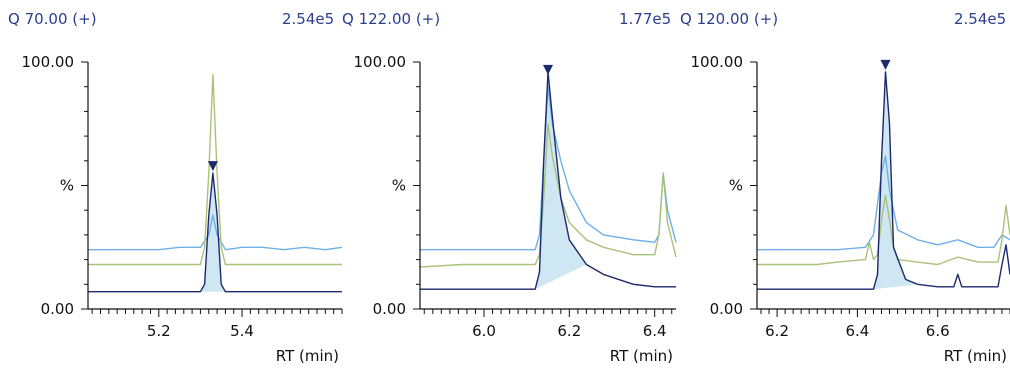 The image size is (1010, 369). I want to click on chart-3-intensity: 2.54e5, so click(980, 19).